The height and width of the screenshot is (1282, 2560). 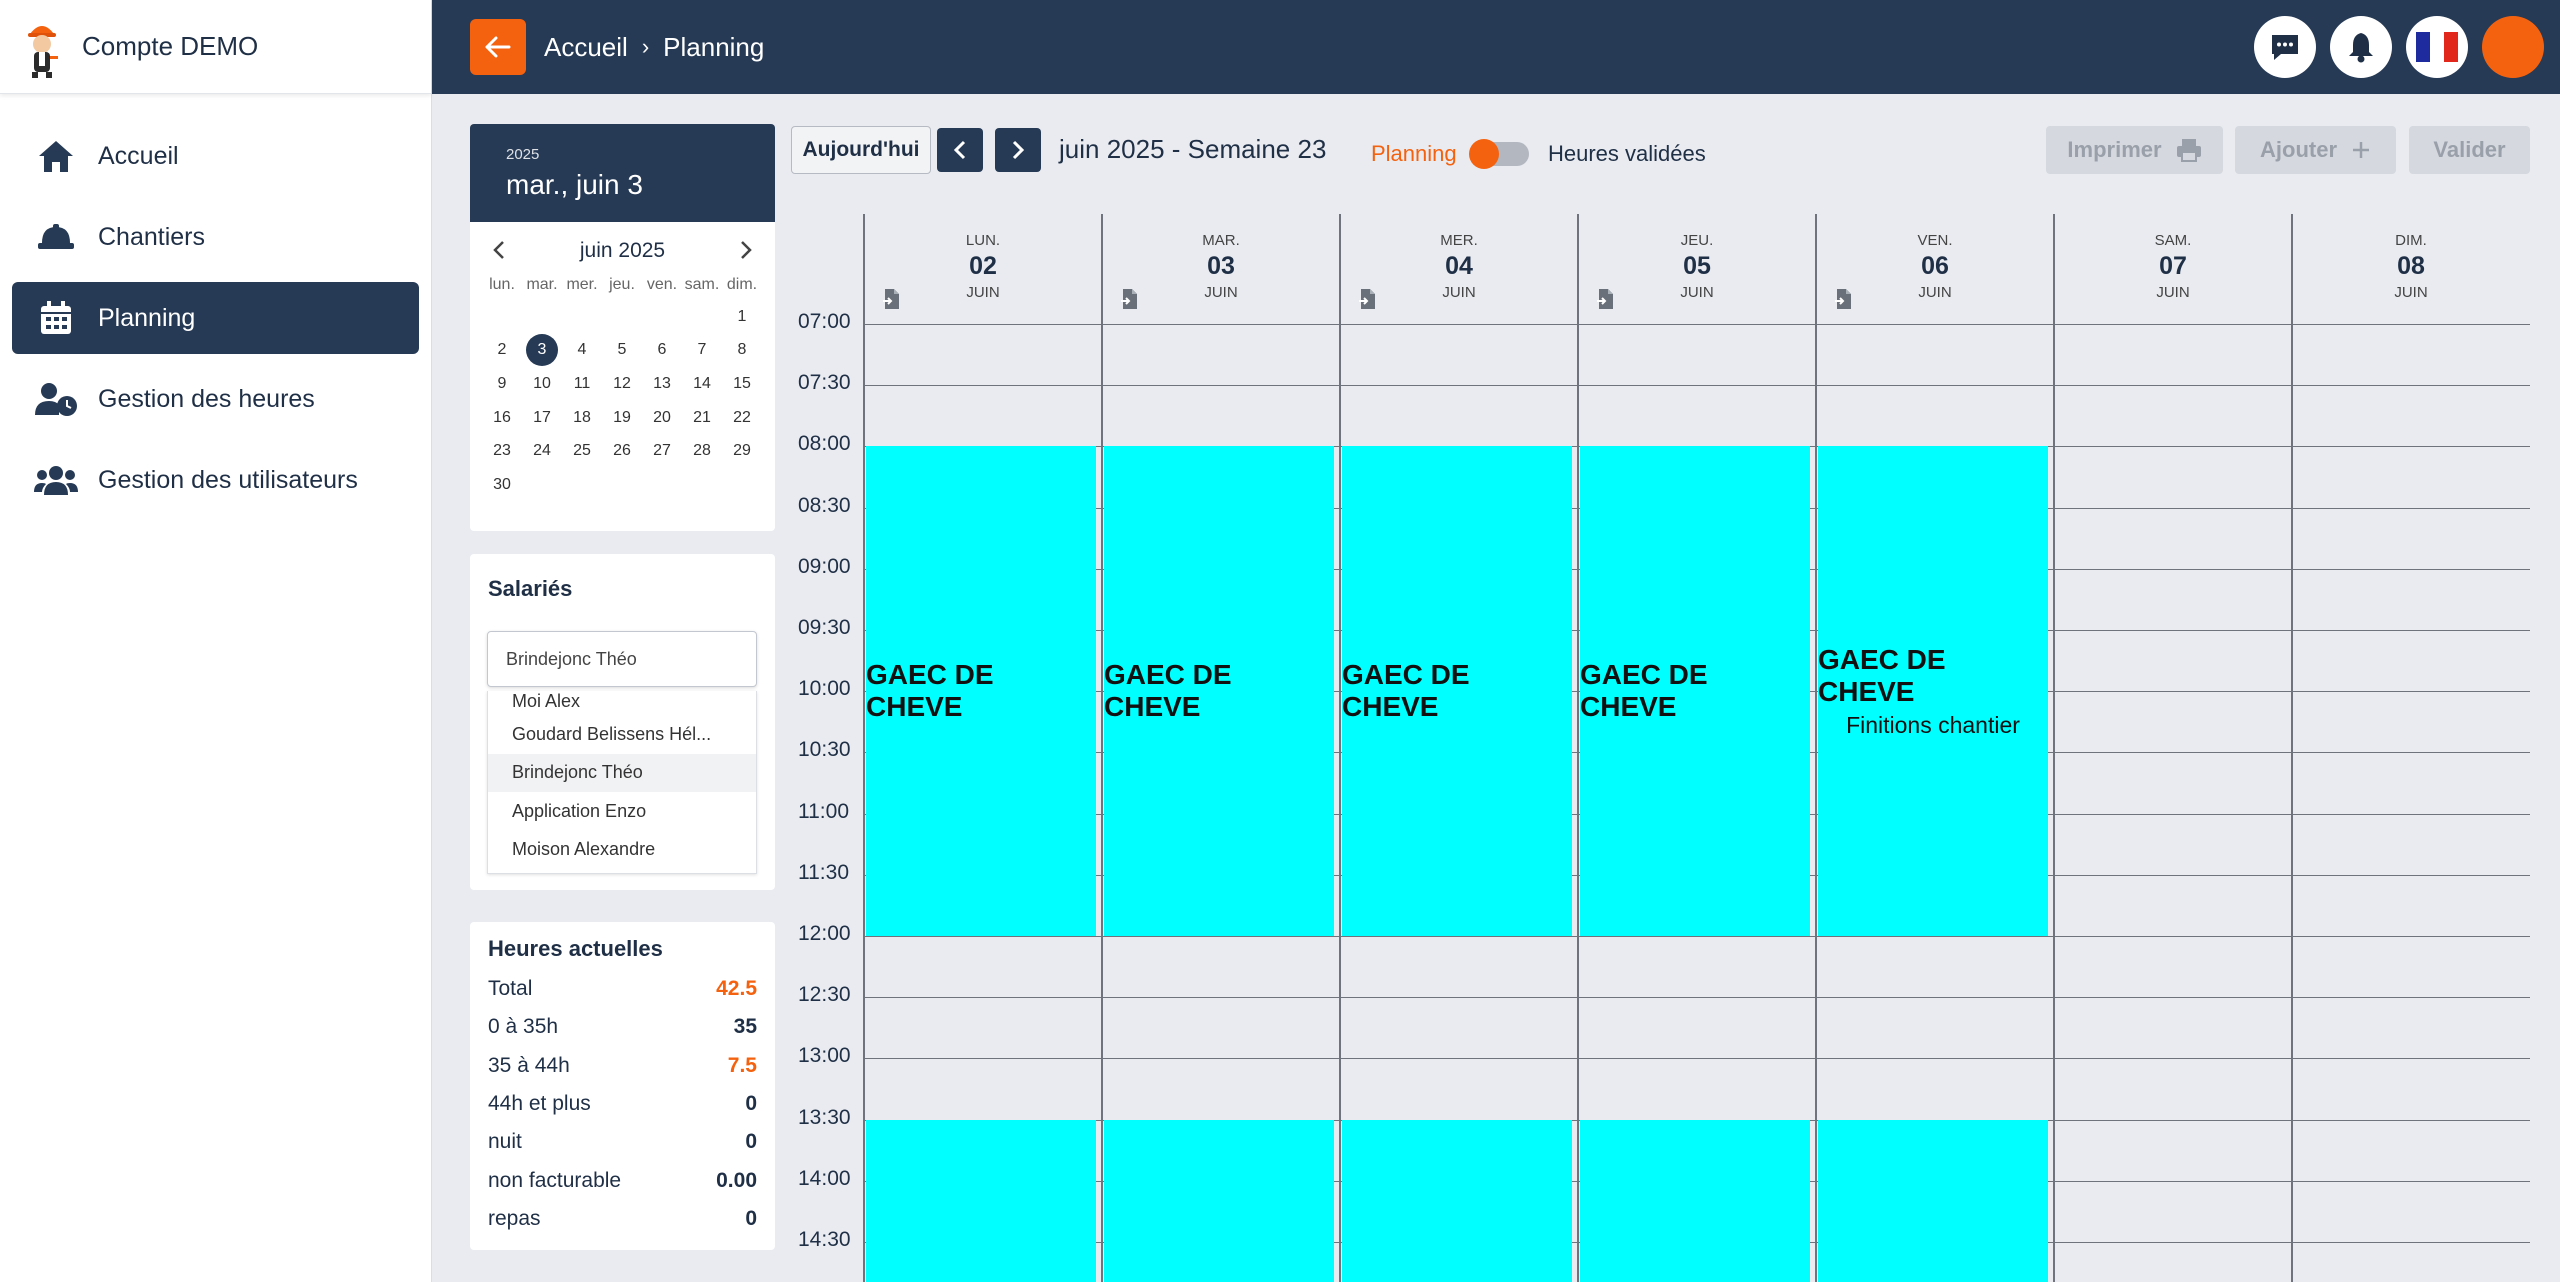 What do you see at coordinates (1221, 269) in the screenshot?
I see `day-header: MAR. 03 JUIN` at bounding box center [1221, 269].